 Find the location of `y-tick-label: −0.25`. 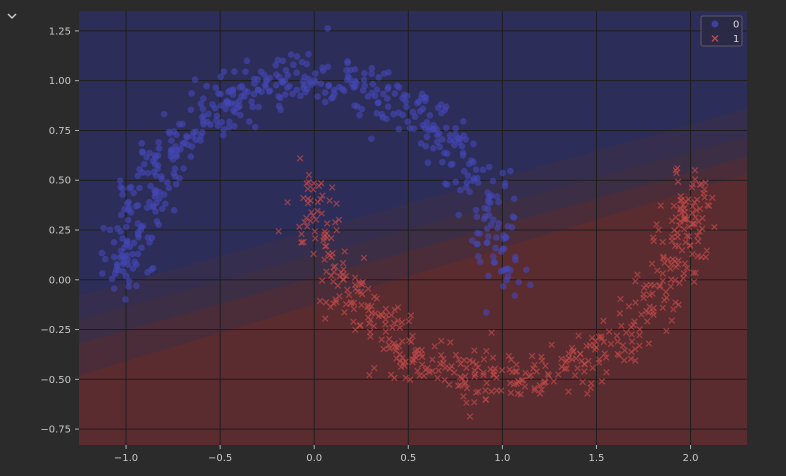

y-tick-label: −0.25 is located at coordinates (55, 330).